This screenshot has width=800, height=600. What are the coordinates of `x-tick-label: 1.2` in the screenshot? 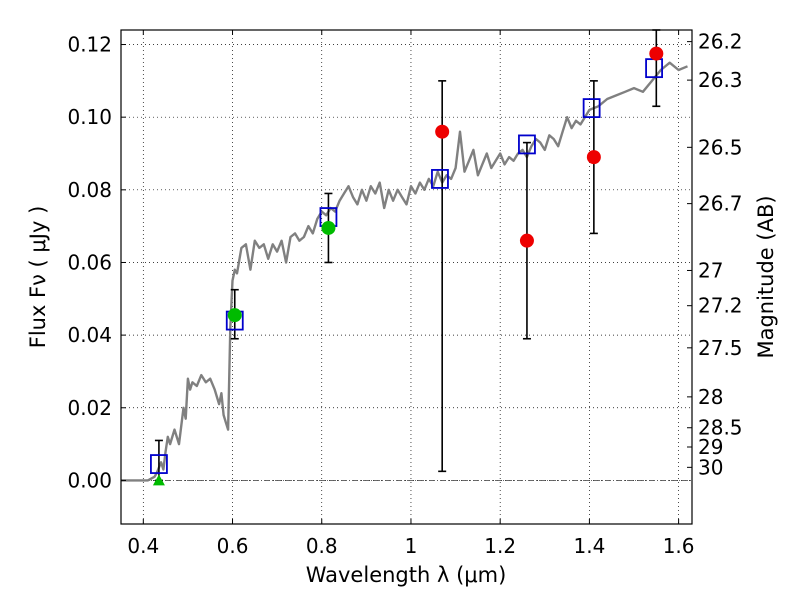 It's located at (500, 546).